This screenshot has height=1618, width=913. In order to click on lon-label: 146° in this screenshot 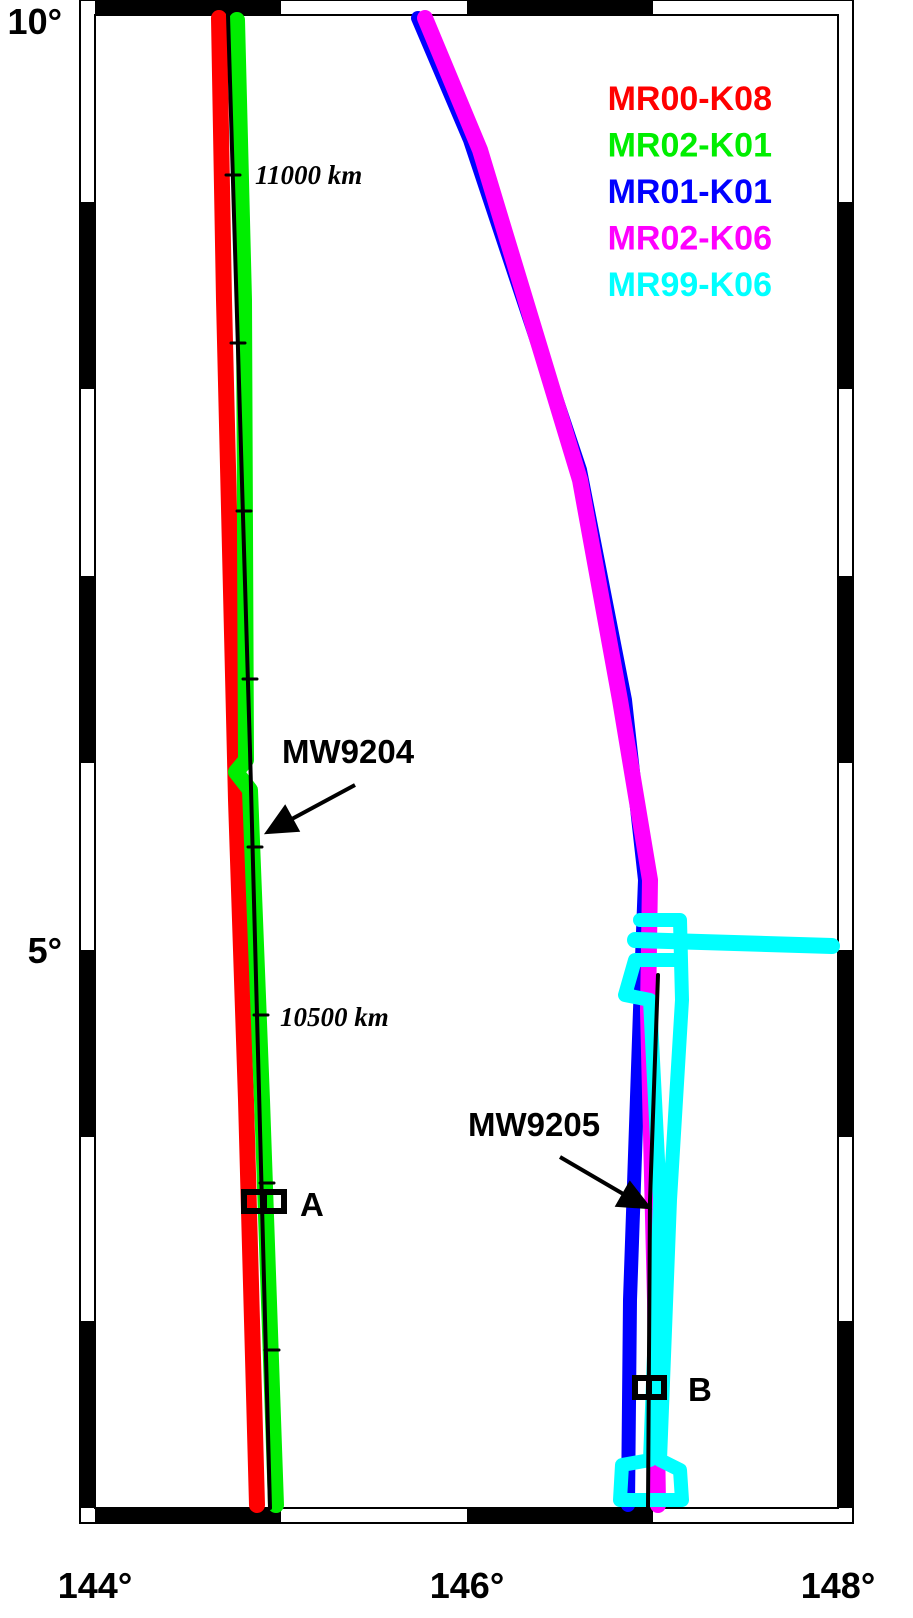, I will do `click(467, 1585)`.